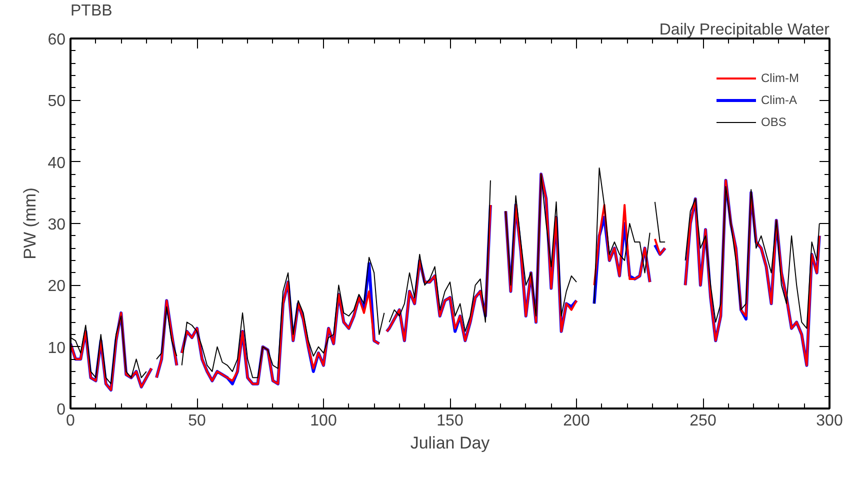 The image size is (851, 478). I want to click on chart-title: PTBB, so click(91, 11).